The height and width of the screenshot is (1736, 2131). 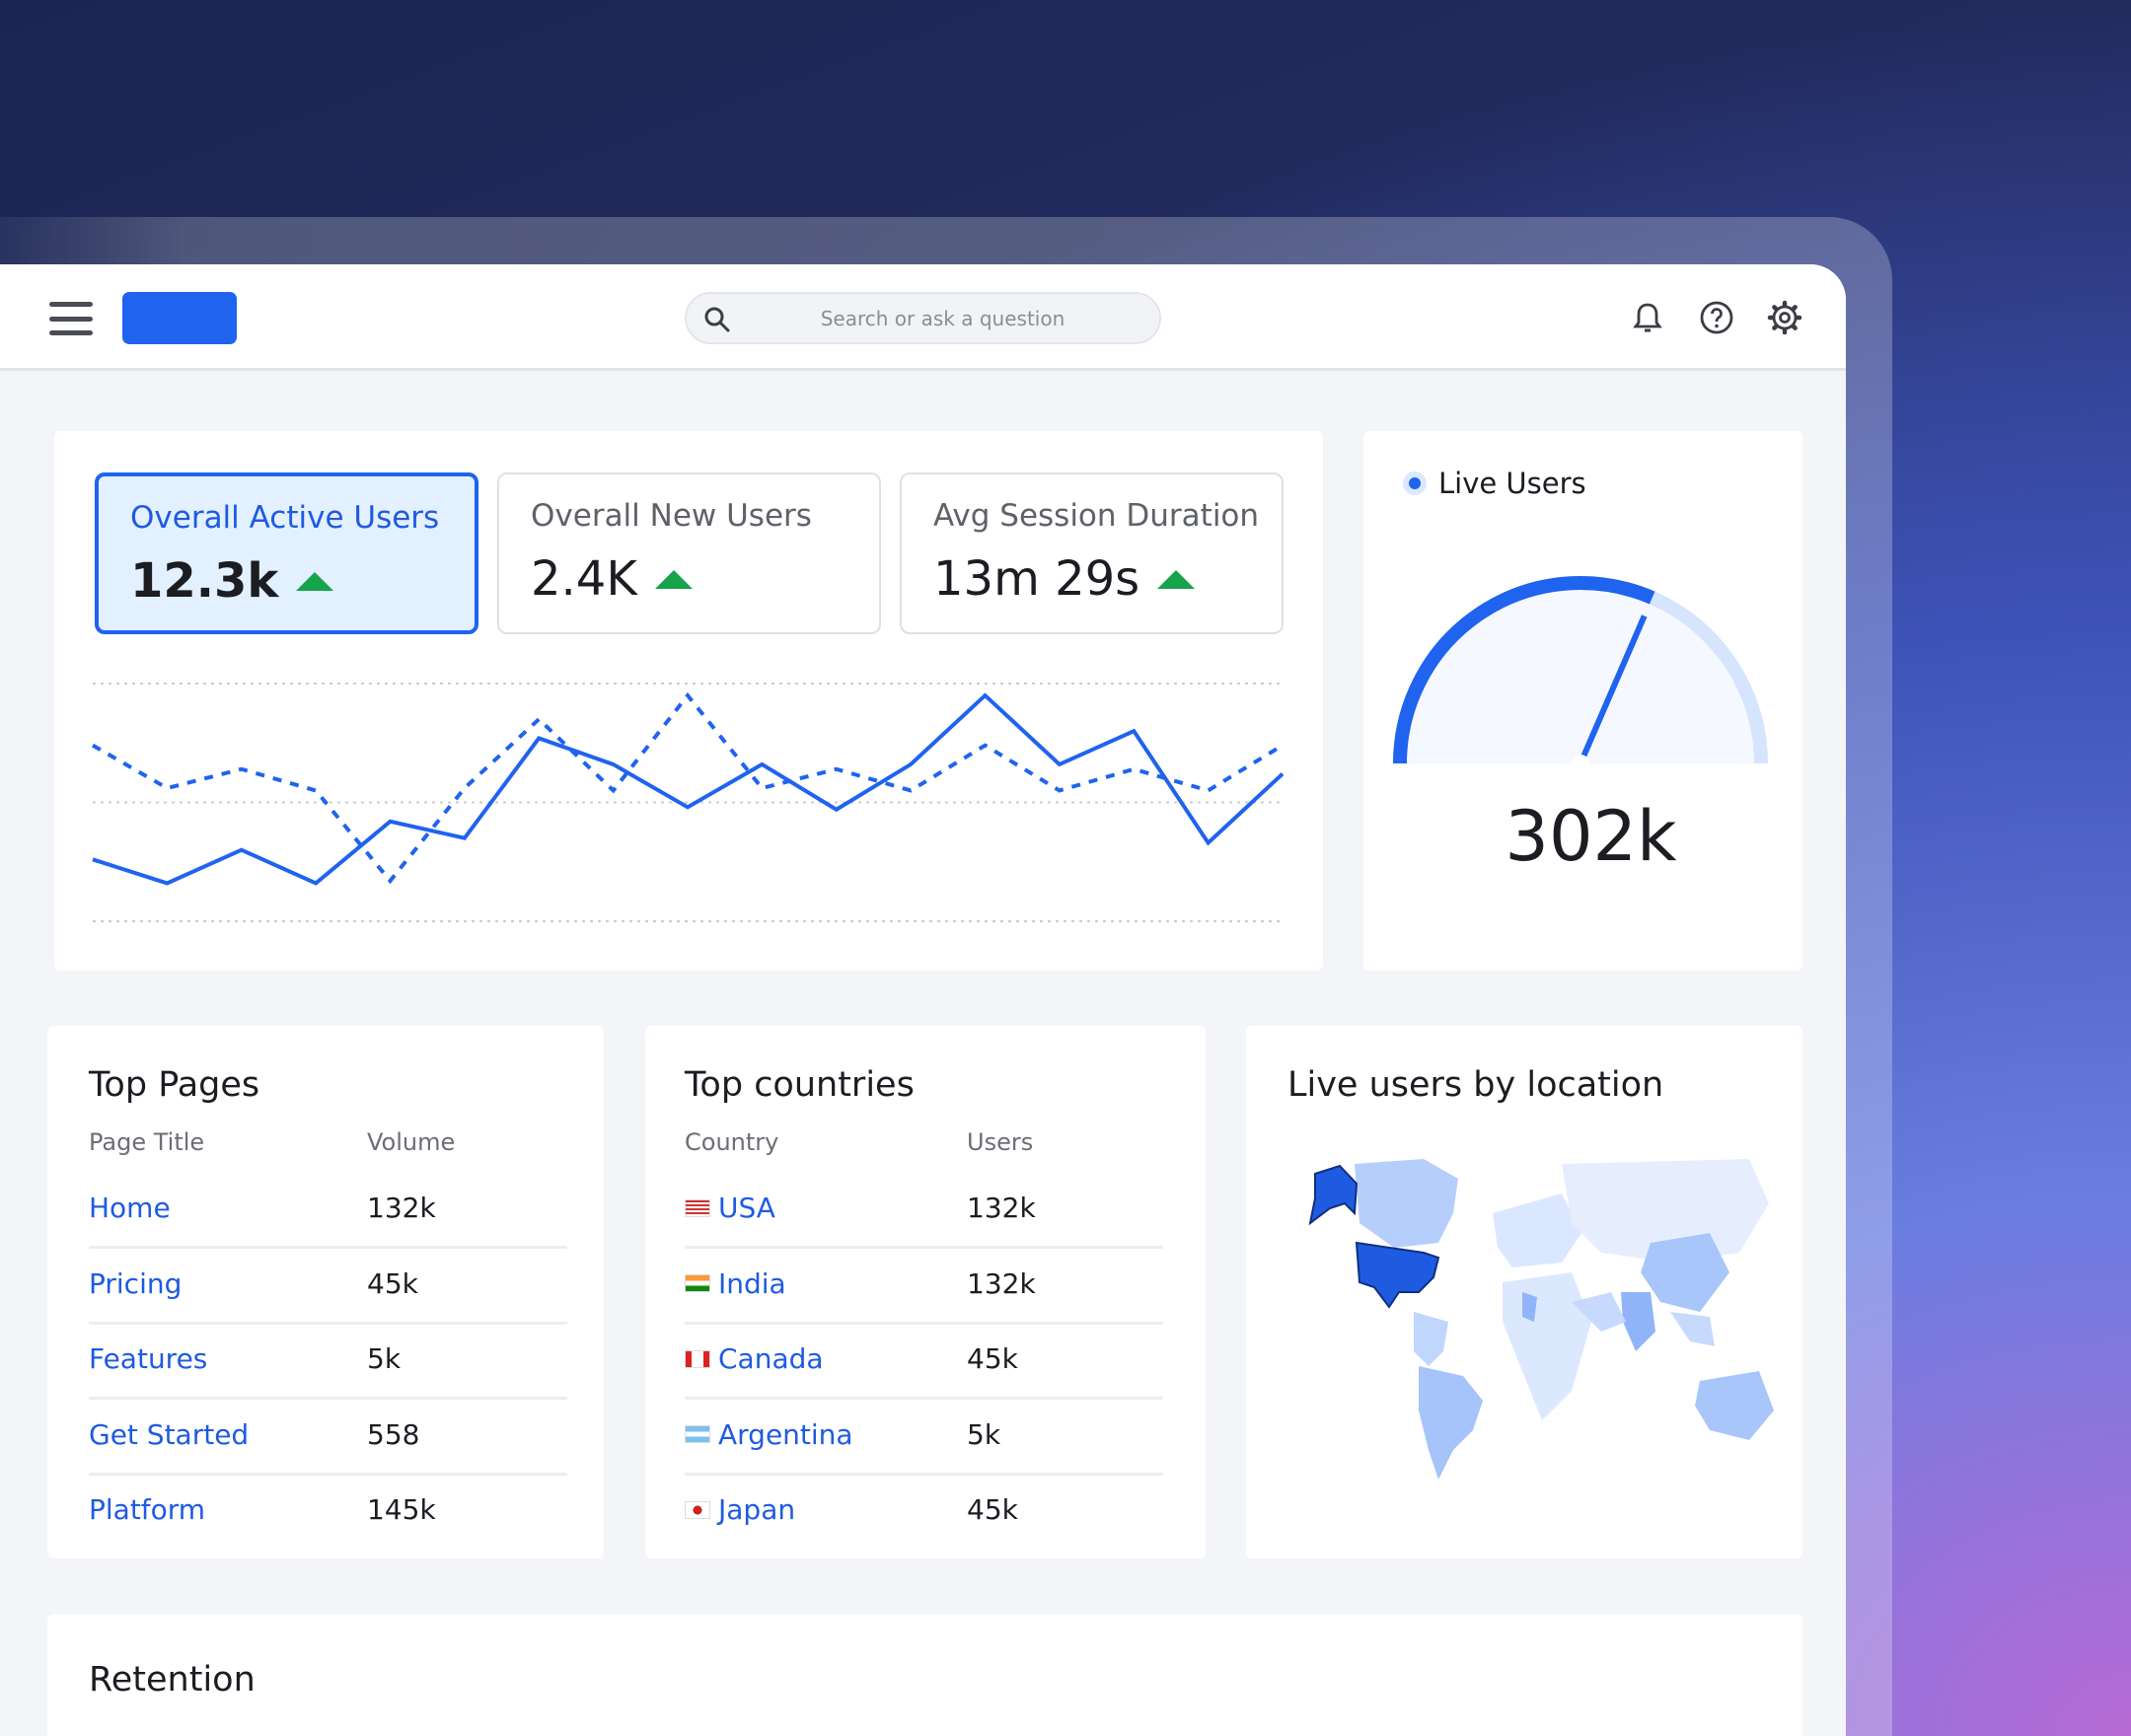 I want to click on kpi-value: 2.4K, so click(x=584, y=579).